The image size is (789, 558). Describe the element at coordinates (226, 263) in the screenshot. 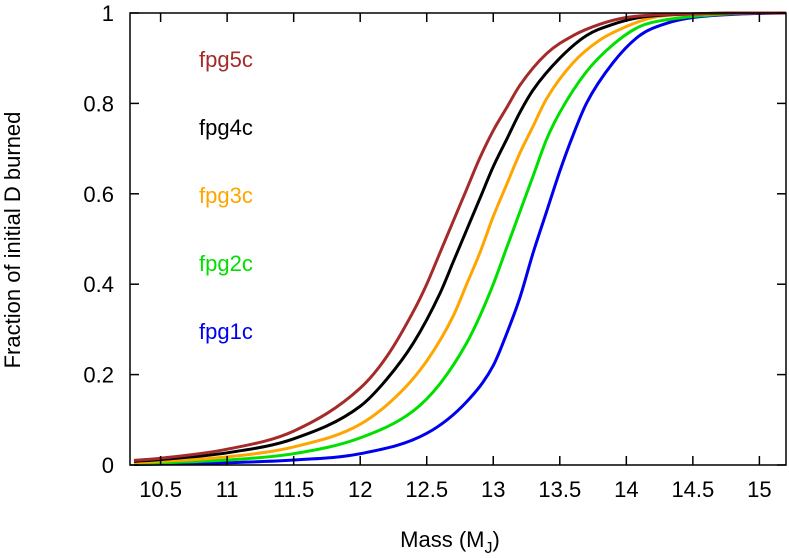

I see `legend-entry-fpg2c: fpg2c` at that location.